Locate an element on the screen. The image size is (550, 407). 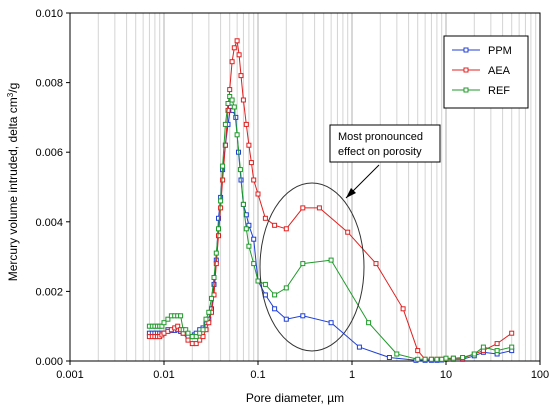
x-tick-label: 100 is located at coordinates (540, 375).